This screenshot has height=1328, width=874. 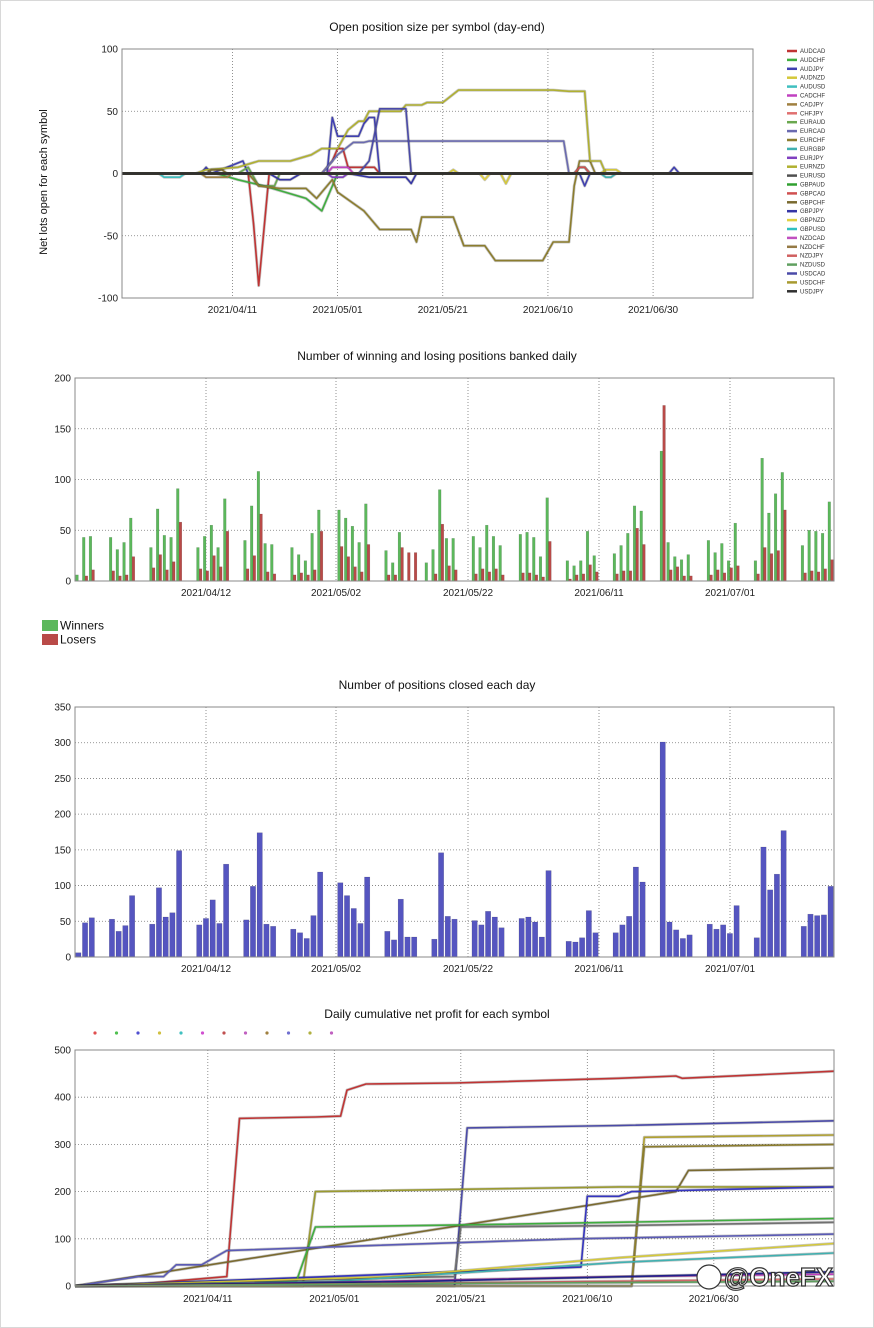 What do you see at coordinates (62, 480) in the screenshot?
I see `y-tick-label: 100` at bounding box center [62, 480].